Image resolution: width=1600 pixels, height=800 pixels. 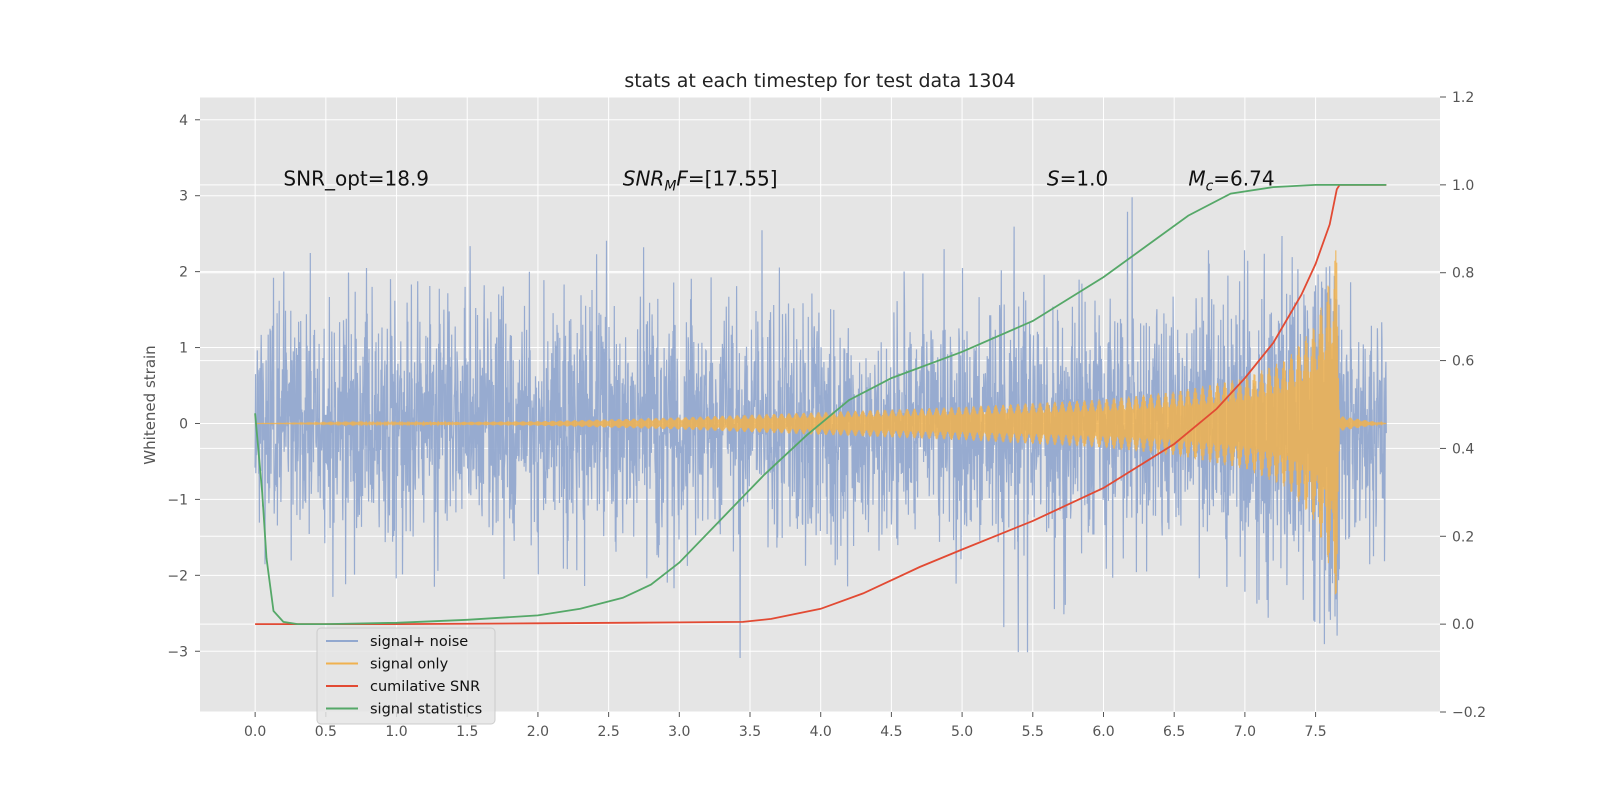 What do you see at coordinates (821, 732) in the screenshot?
I see `x-tick-label: 4.0` at bounding box center [821, 732].